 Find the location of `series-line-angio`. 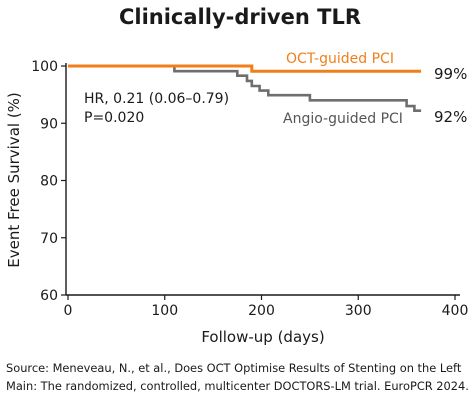

series-line-angio is located at coordinates (245, 88).